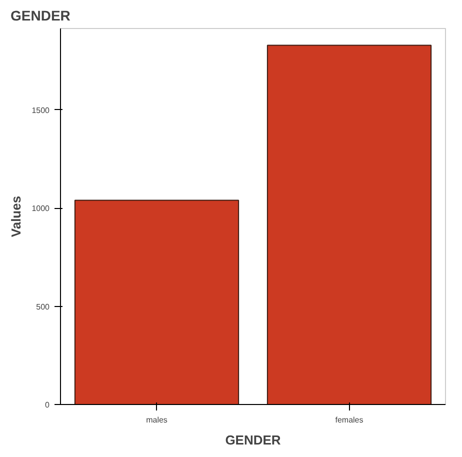  I want to click on x-tick-label: males, so click(157, 420).